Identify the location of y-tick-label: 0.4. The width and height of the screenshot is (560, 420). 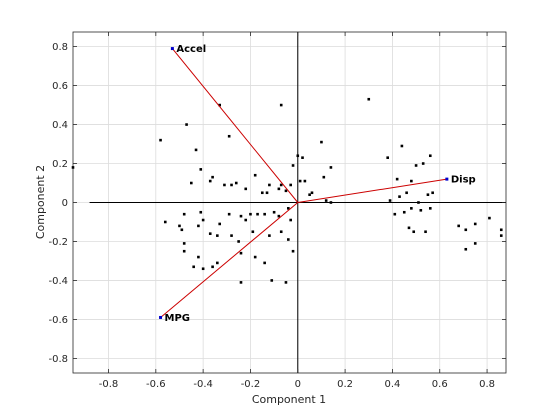
(60, 125).